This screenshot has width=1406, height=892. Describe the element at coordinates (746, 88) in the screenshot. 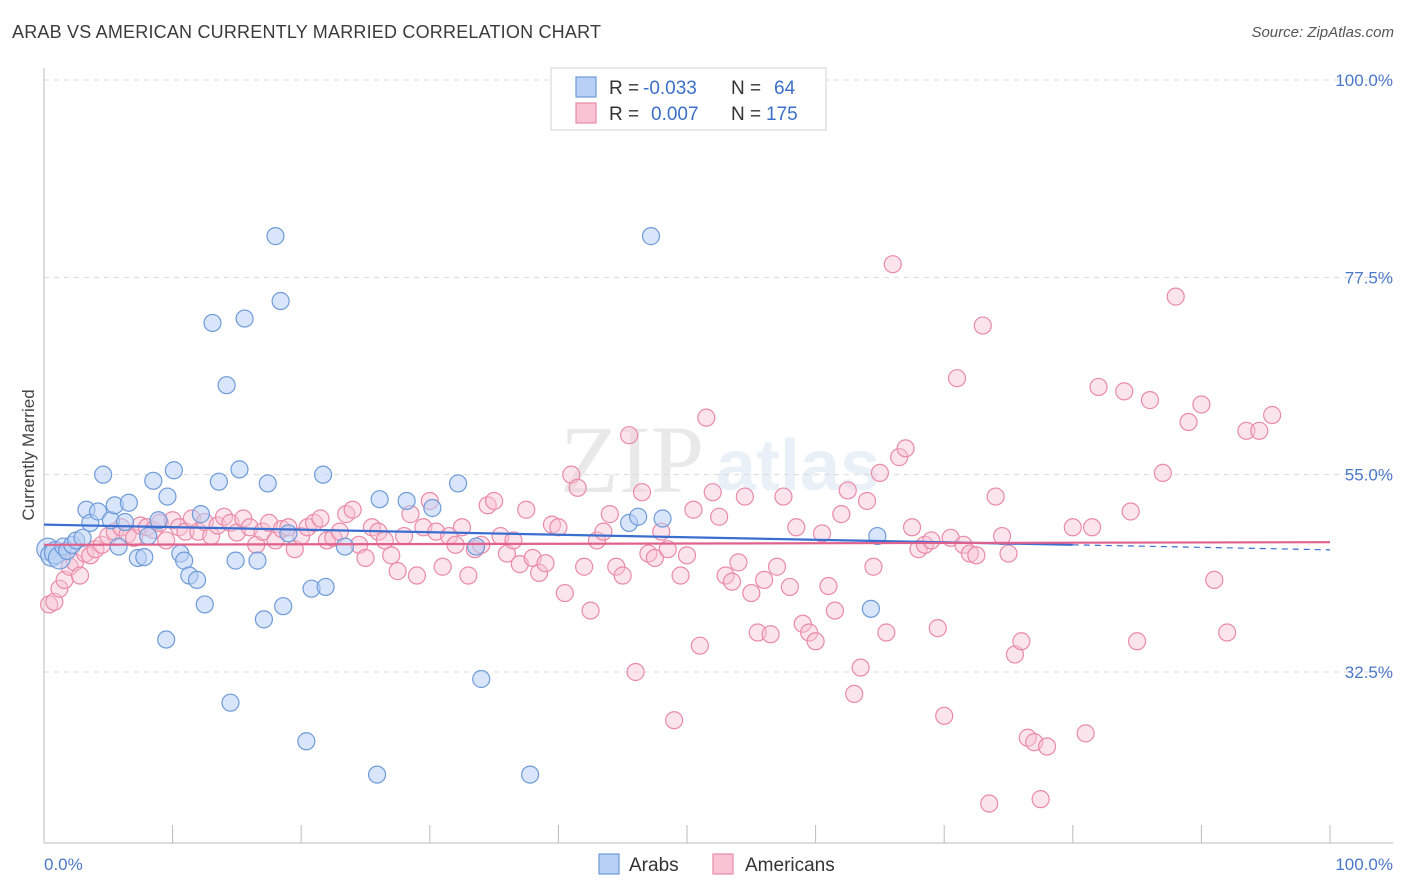

I see `legend-n-label-arabs: N =` at that location.